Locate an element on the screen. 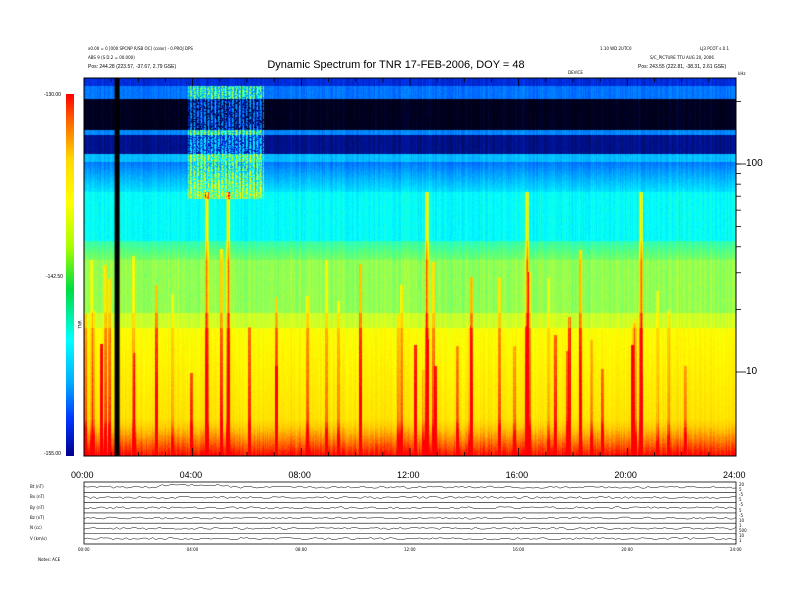 This screenshot has height=612, width=792. header-mid-label: DEVICE is located at coordinates (575, 72).